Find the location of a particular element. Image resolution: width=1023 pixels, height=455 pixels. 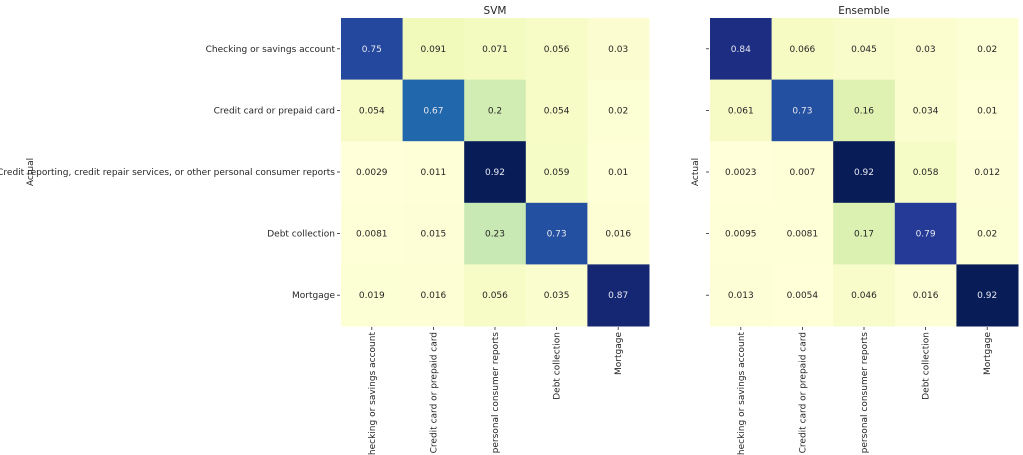

cell-value-label: 0.071 is located at coordinates (495, 50).